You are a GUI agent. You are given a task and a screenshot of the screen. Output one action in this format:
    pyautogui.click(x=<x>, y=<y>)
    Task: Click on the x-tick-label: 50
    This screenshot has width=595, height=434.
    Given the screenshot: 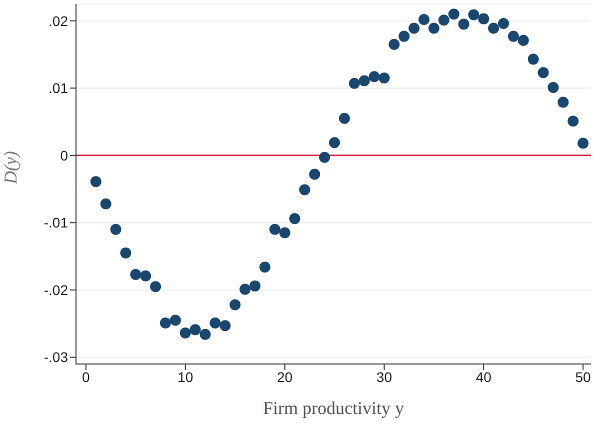 What is the action you would take?
    pyautogui.click(x=583, y=376)
    